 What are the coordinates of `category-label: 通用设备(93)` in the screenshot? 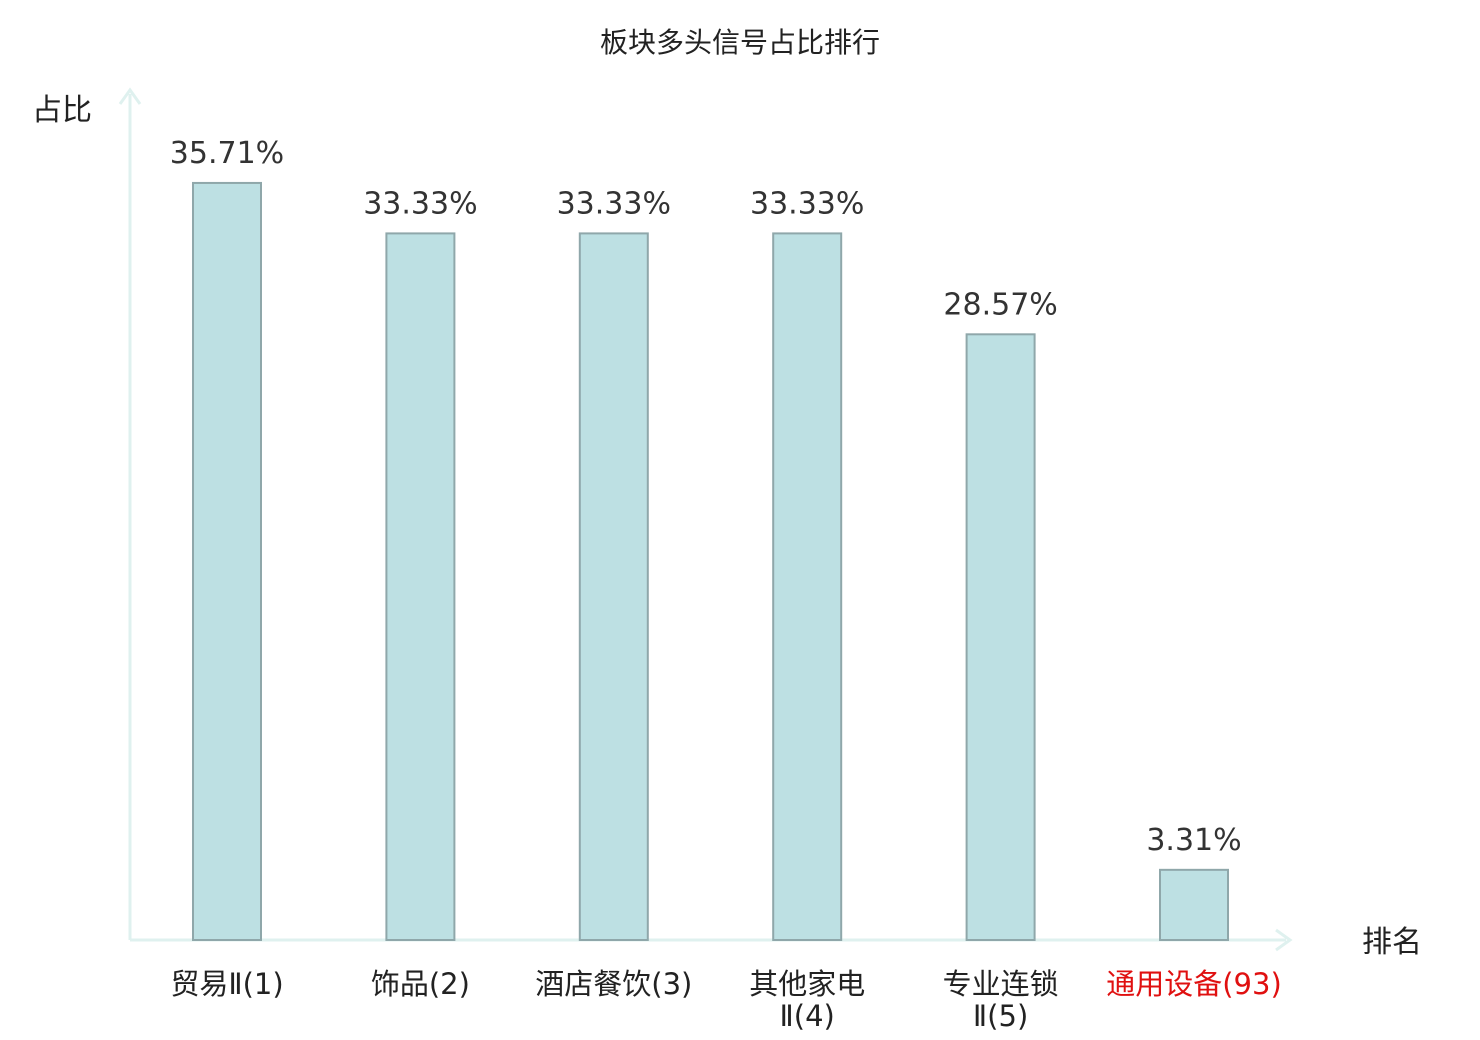 It's located at (1194, 984).